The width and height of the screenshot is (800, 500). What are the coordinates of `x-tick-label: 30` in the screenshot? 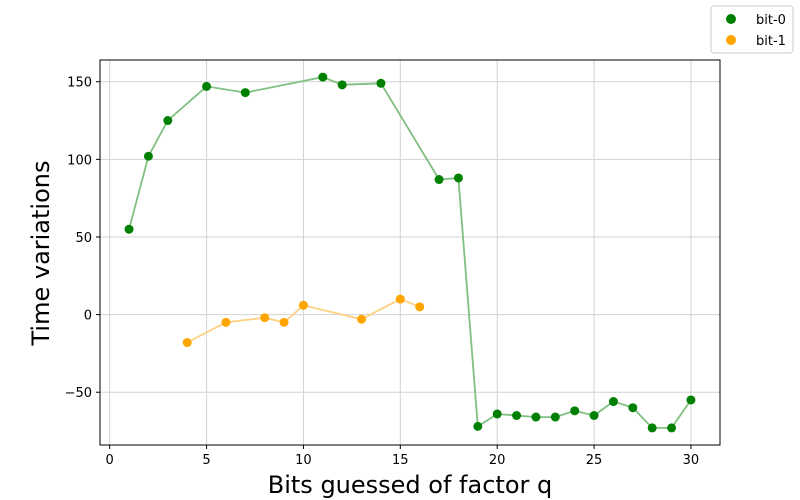 It's located at (691, 460).